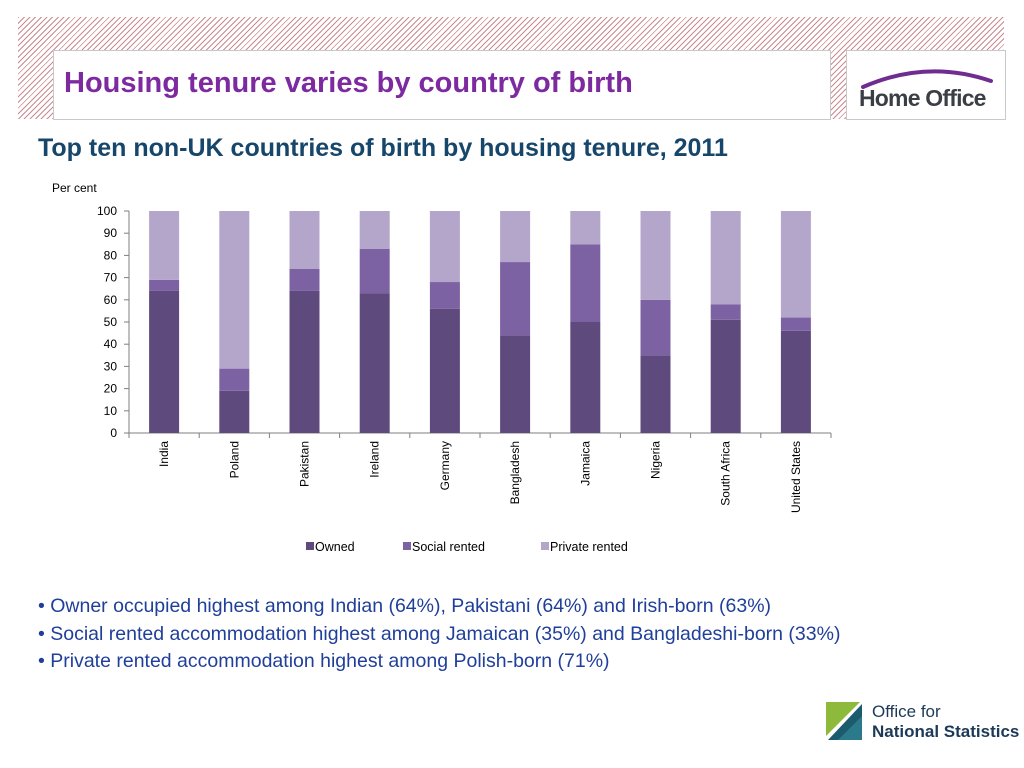 This screenshot has height=768, width=1024. What do you see at coordinates (111, 411) in the screenshot?
I see `y-tick-label: 10` at bounding box center [111, 411].